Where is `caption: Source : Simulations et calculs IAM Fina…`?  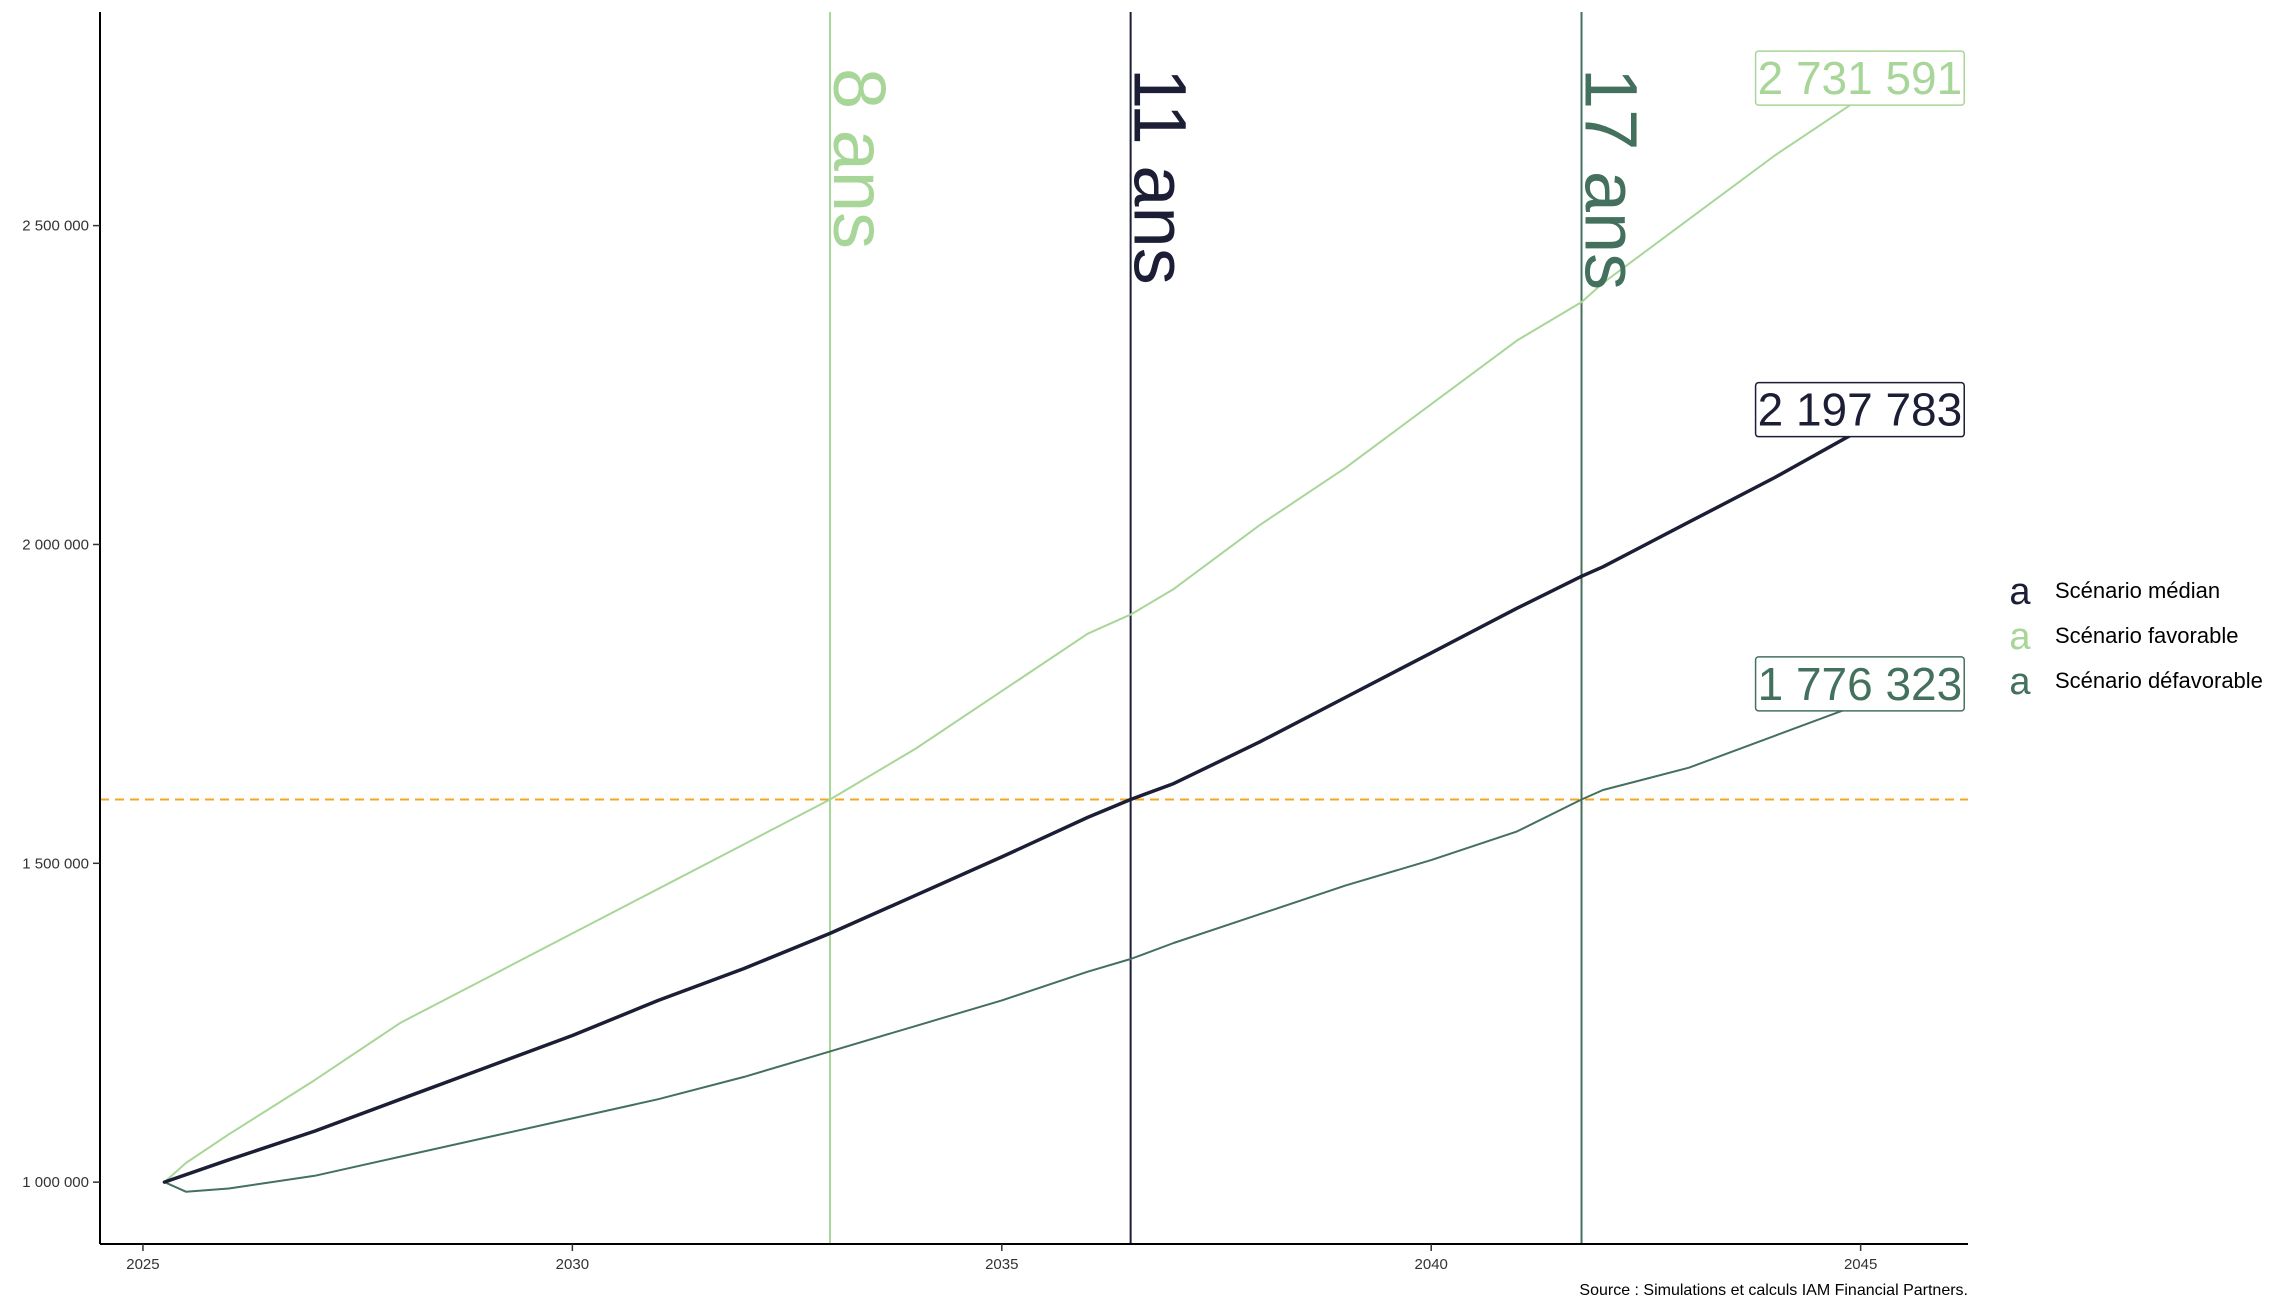 caption: Source : Simulations et calculs IAM Fina… is located at coordinates (1773, 1290).